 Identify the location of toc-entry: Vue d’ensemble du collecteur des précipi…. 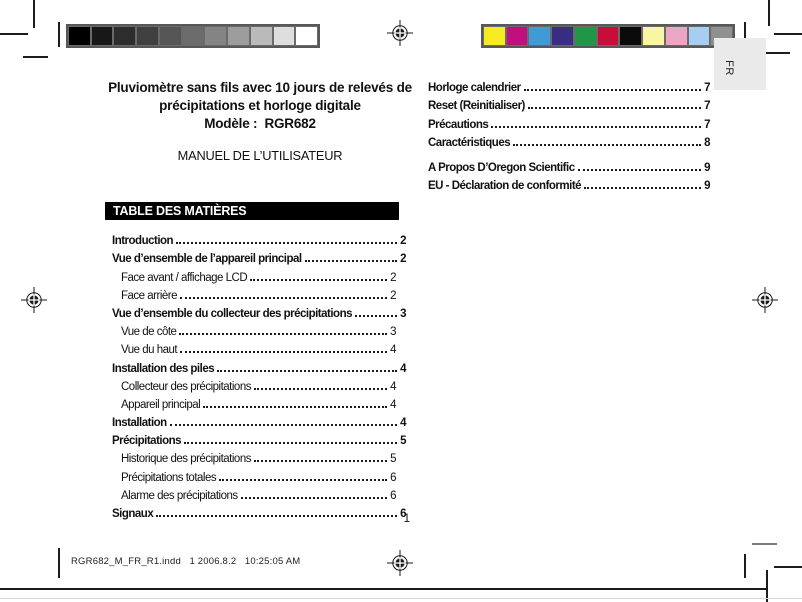
(259, 311).